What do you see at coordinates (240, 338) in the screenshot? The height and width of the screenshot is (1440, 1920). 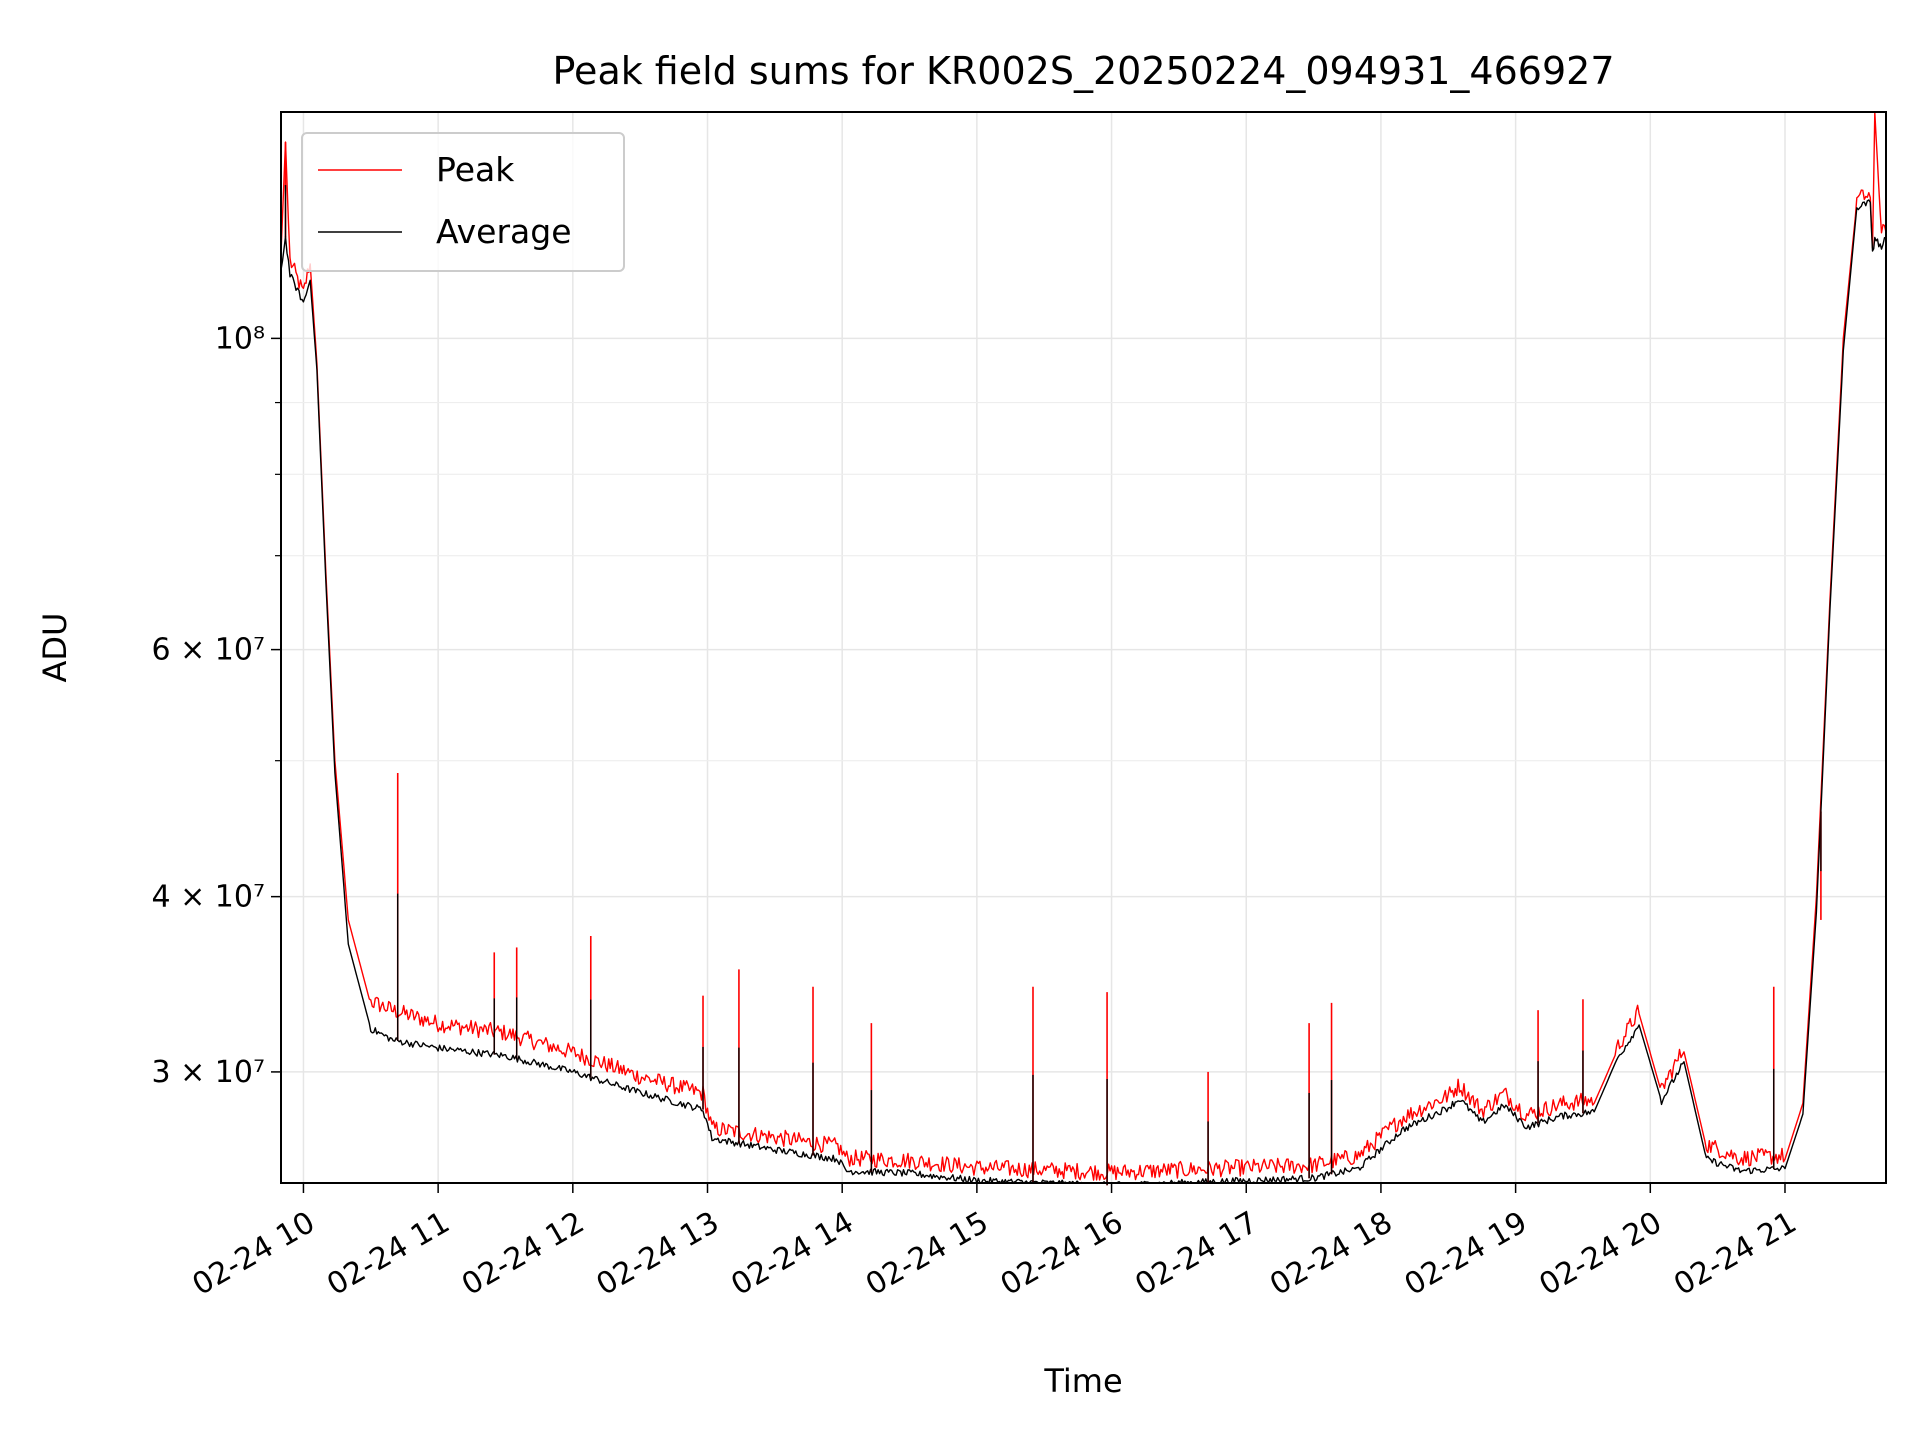 I see `y-tick-label: 10⁸` at bounding box center [240, 338].